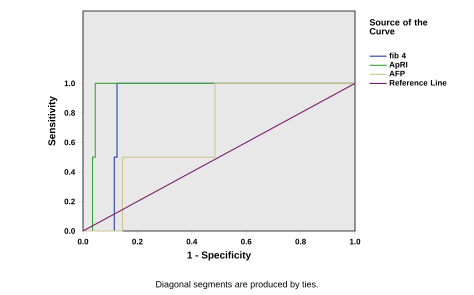 This screenshot has width=474, height=295. I want to click on y-axis-title: Sensitivity, so click(53, 121).